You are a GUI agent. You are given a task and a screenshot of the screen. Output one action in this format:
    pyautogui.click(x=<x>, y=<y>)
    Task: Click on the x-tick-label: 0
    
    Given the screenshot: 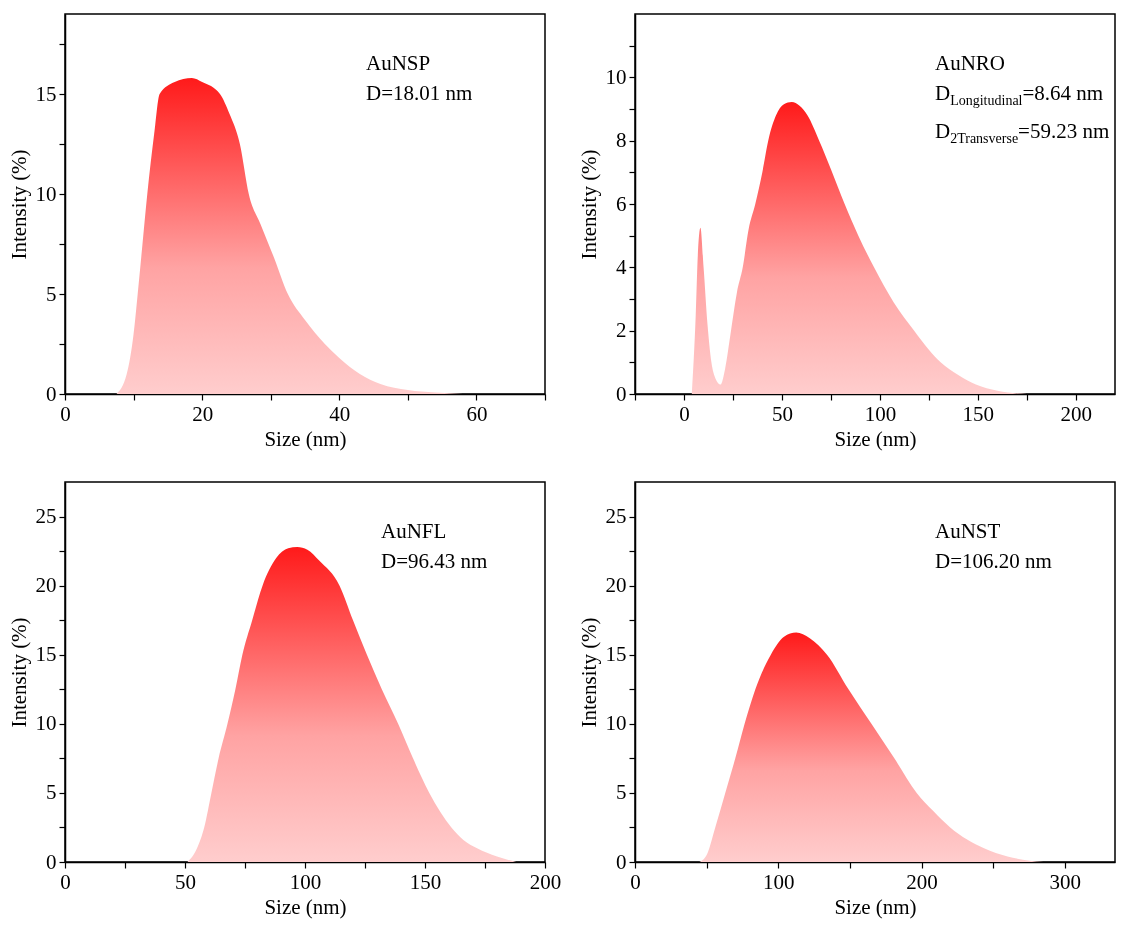 What is the action you would take?
    pyautogui.click(x=684, y=413)
    